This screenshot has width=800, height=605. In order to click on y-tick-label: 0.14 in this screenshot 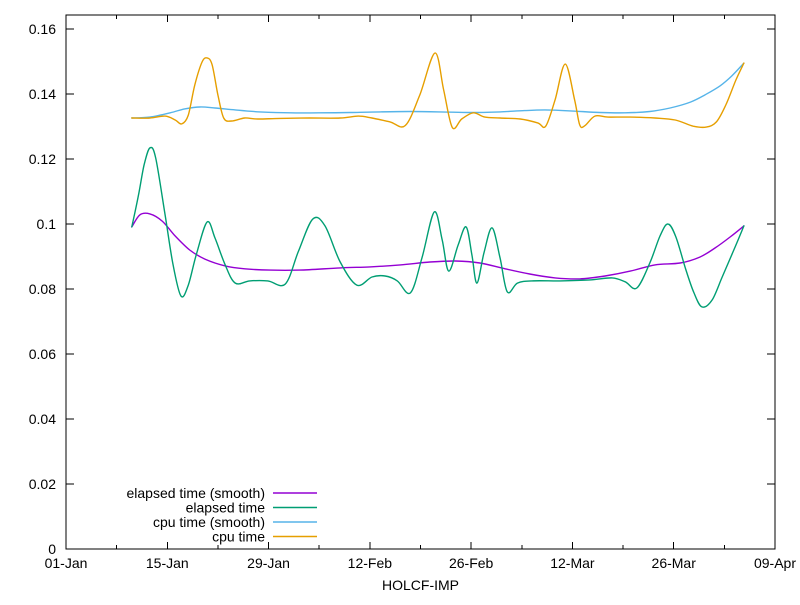, I will do `click(42, 94)`.